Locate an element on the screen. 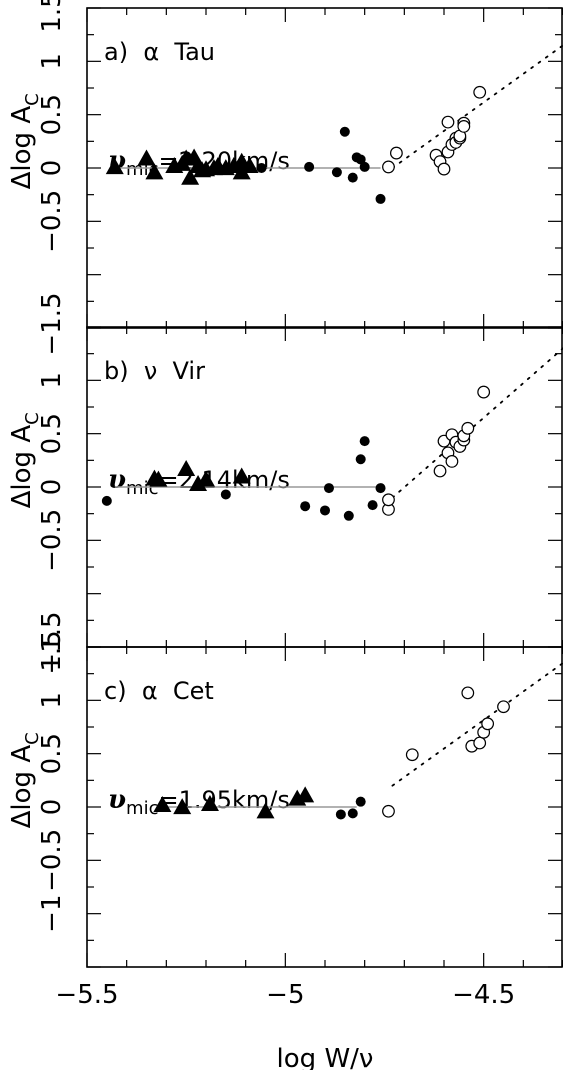 The image size is (563, 1070). vmic-annotation: υmic=1.95km/s is located at coordinates (199, 802).